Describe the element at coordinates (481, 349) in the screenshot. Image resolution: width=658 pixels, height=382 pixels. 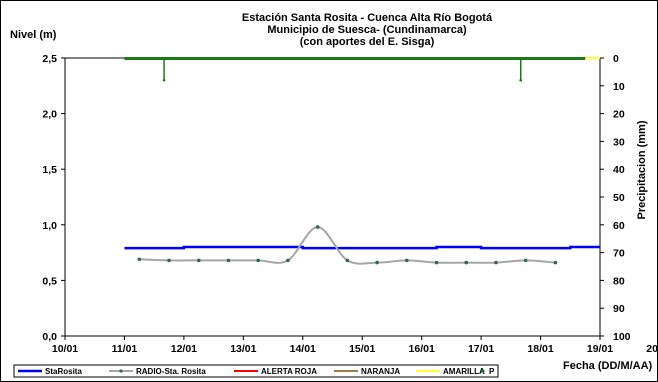
I see `x-tick-label: 17/01` at that location.